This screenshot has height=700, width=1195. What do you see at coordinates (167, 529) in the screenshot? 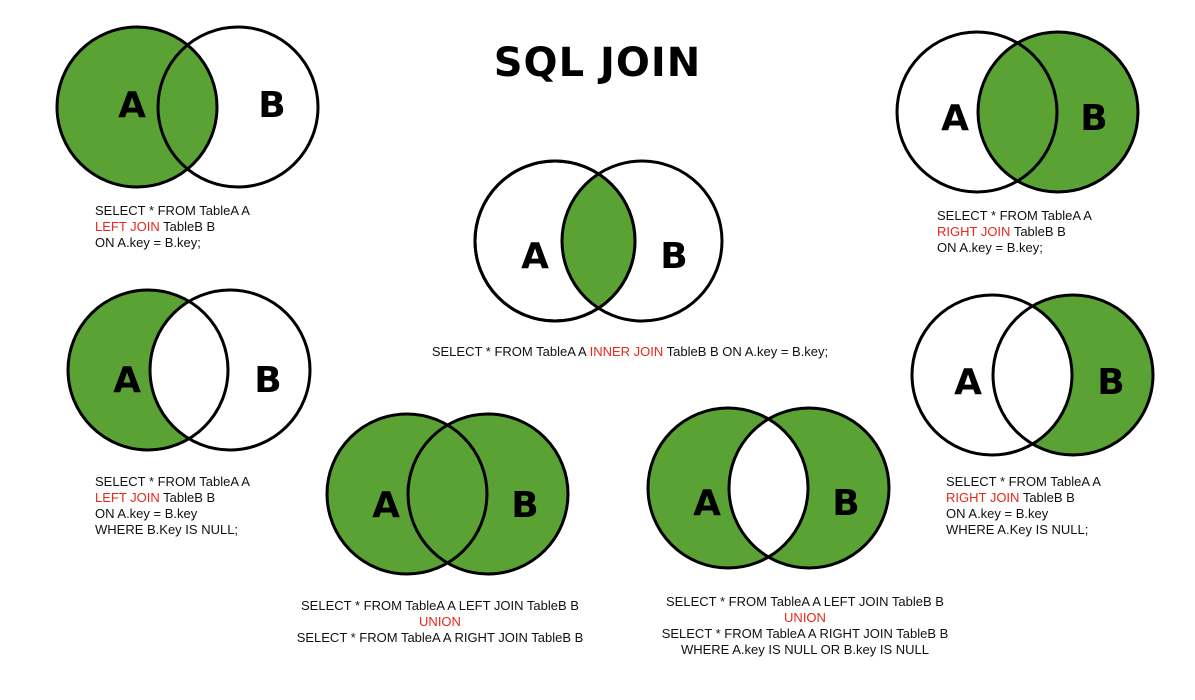
I see `sql-text: WHERE B.Key IS NULL;` at bounding box center [167, 529].